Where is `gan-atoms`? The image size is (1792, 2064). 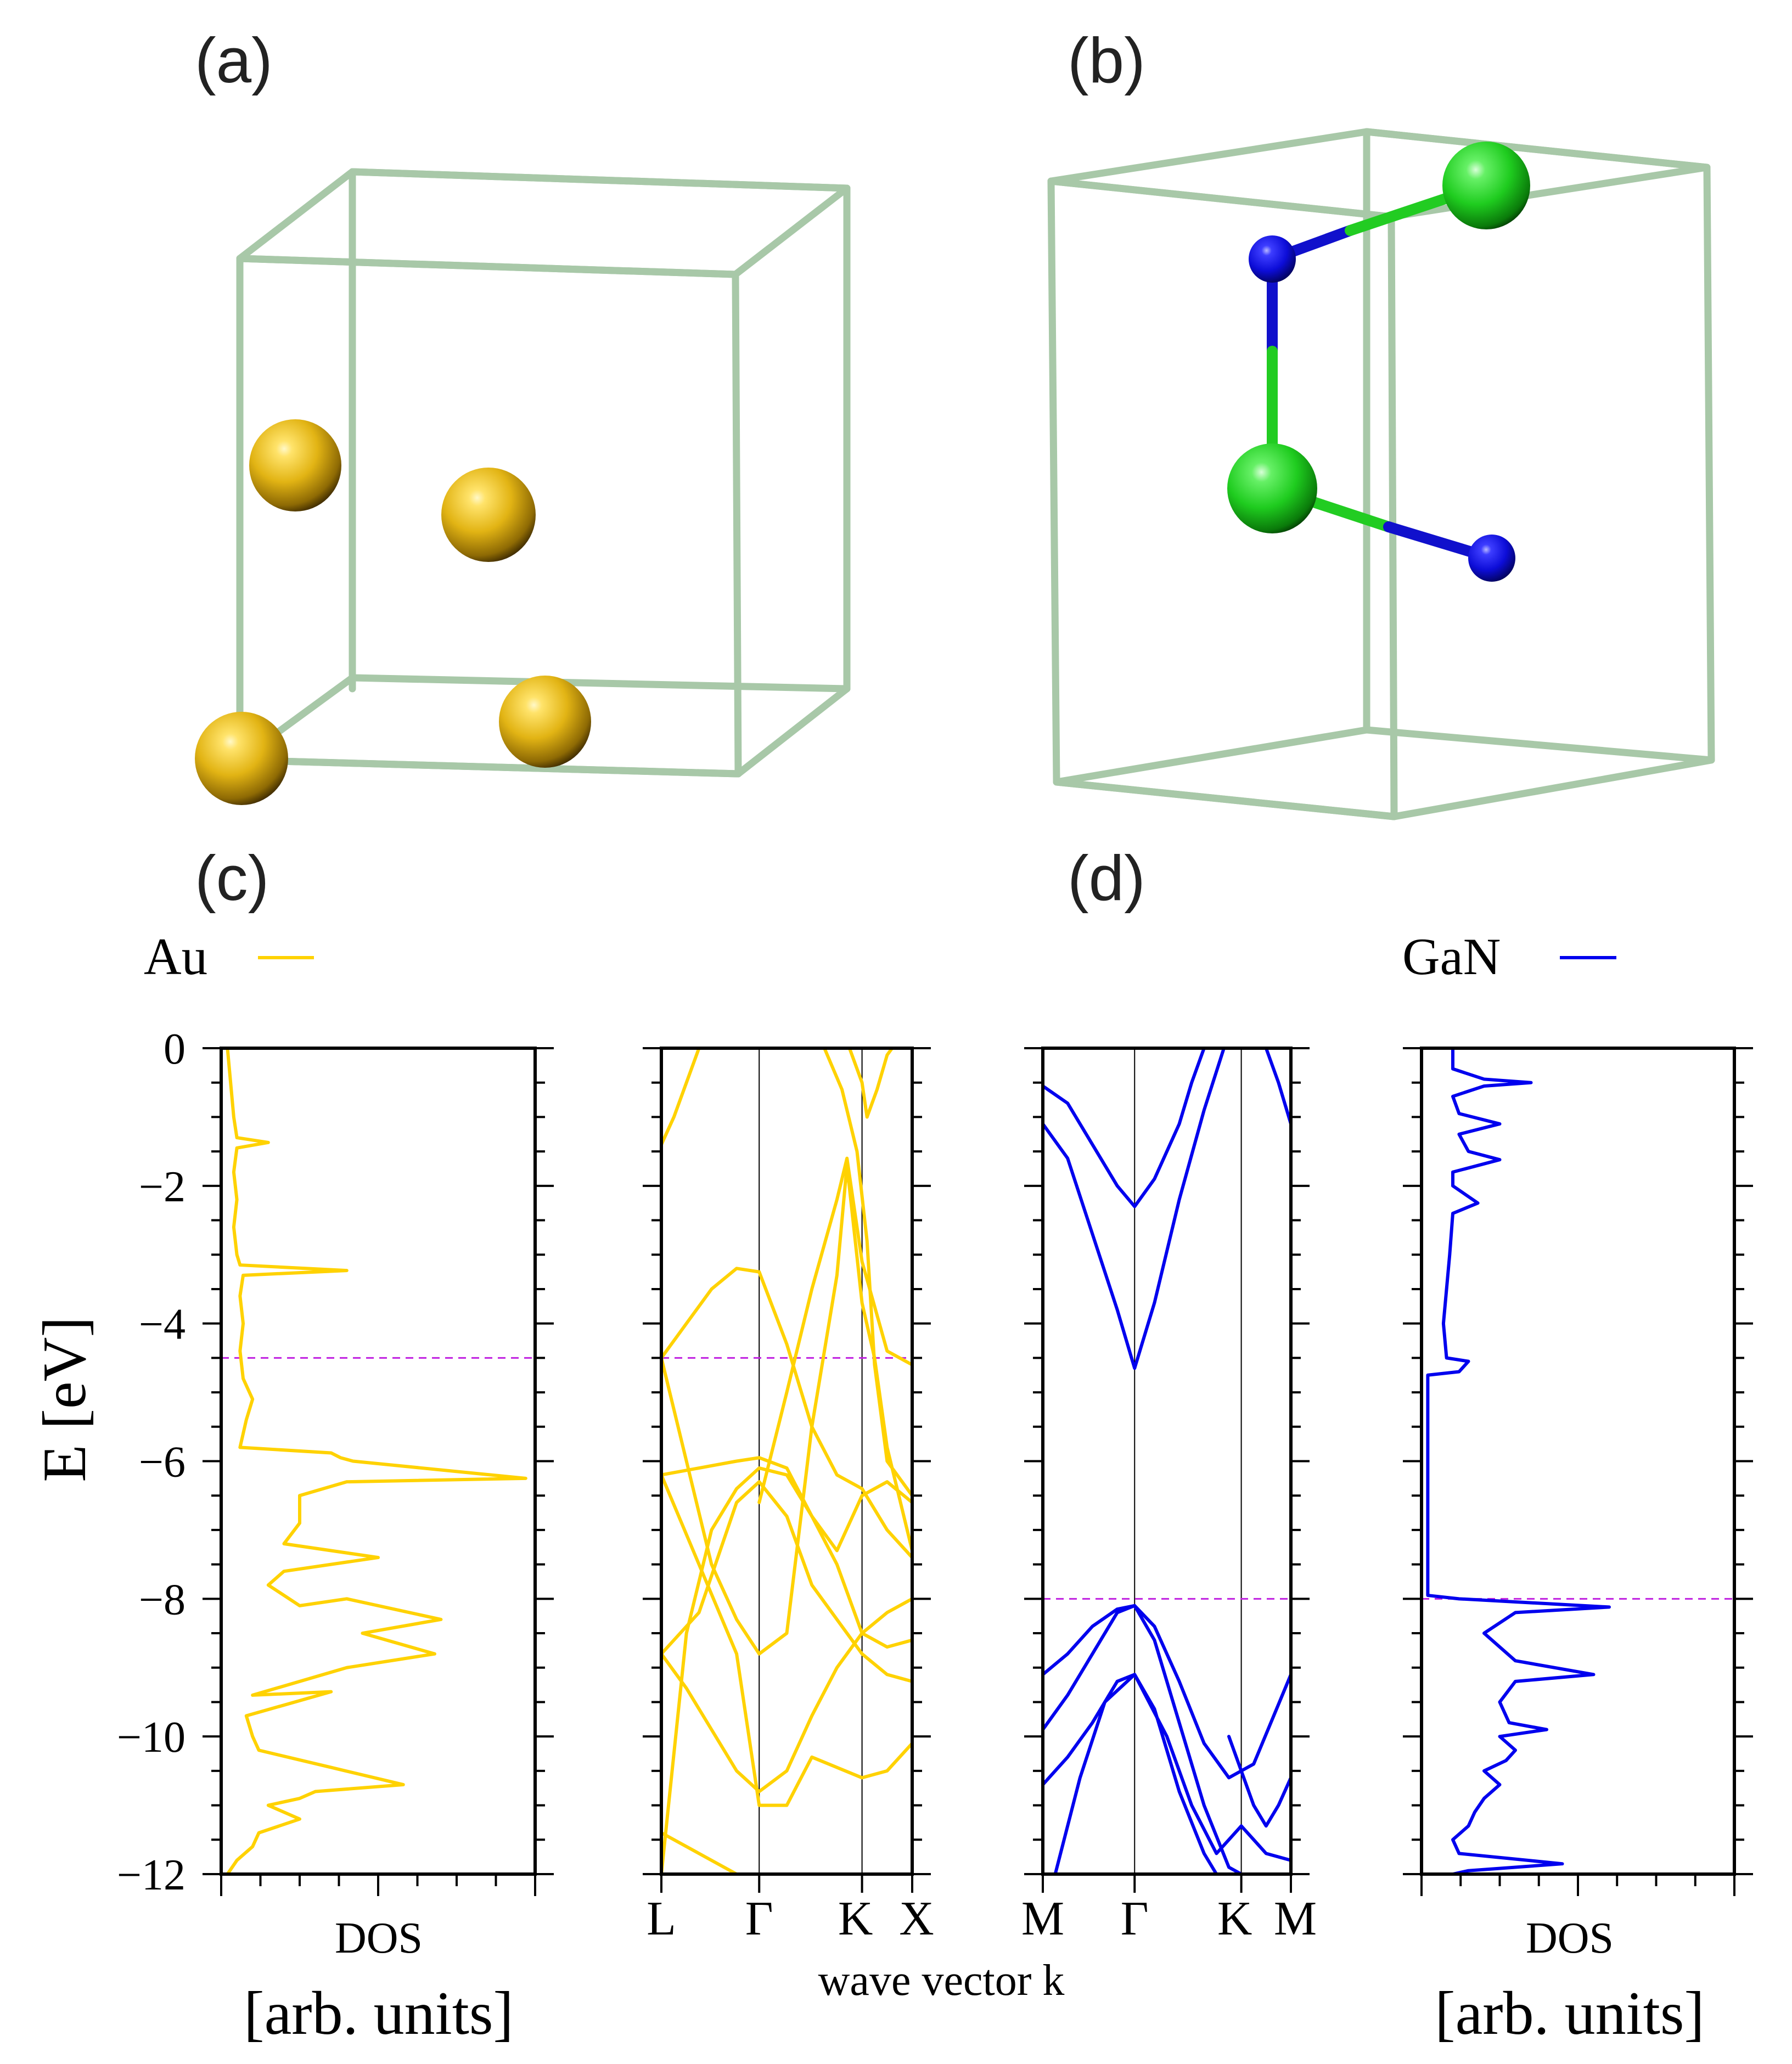
gan-atoms is located at coordinates (1378, 362).